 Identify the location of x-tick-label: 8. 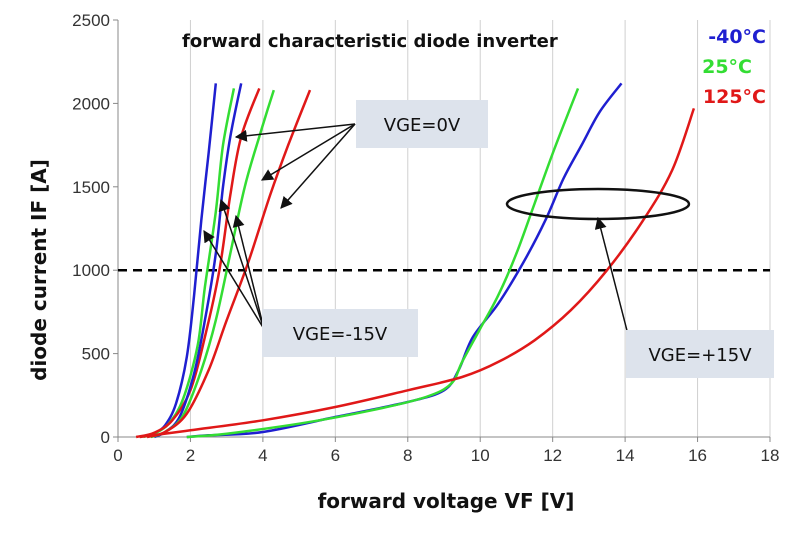
(407, 455).